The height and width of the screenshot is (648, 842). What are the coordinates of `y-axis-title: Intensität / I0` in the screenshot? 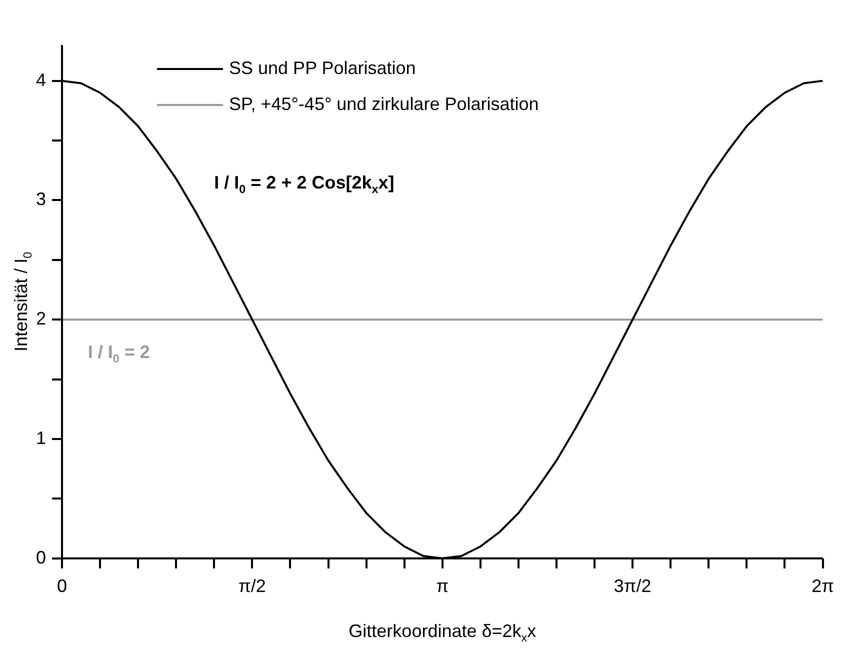 It's located at (22, 301).